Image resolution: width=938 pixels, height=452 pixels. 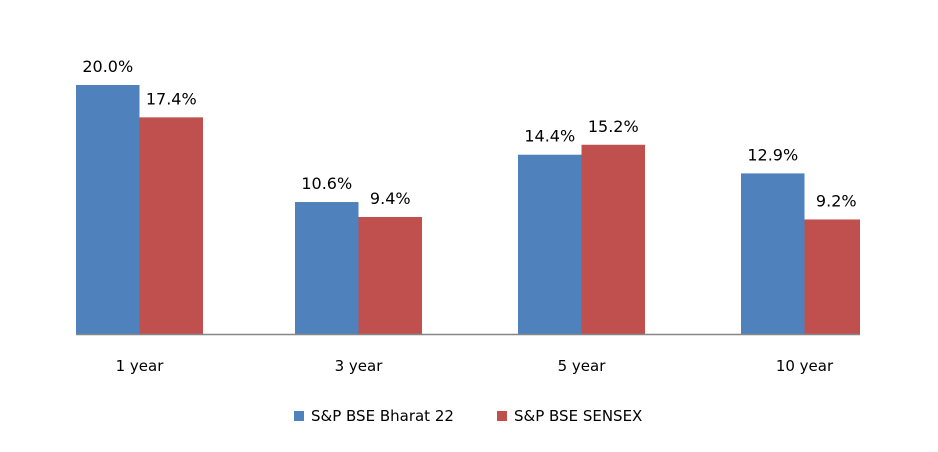 What do you see at coordinates (475, 366) in the screenshot?
I see `x-tick-labels: 1 year 3 year 5 year 10 year` at bounding box center [475, 366].